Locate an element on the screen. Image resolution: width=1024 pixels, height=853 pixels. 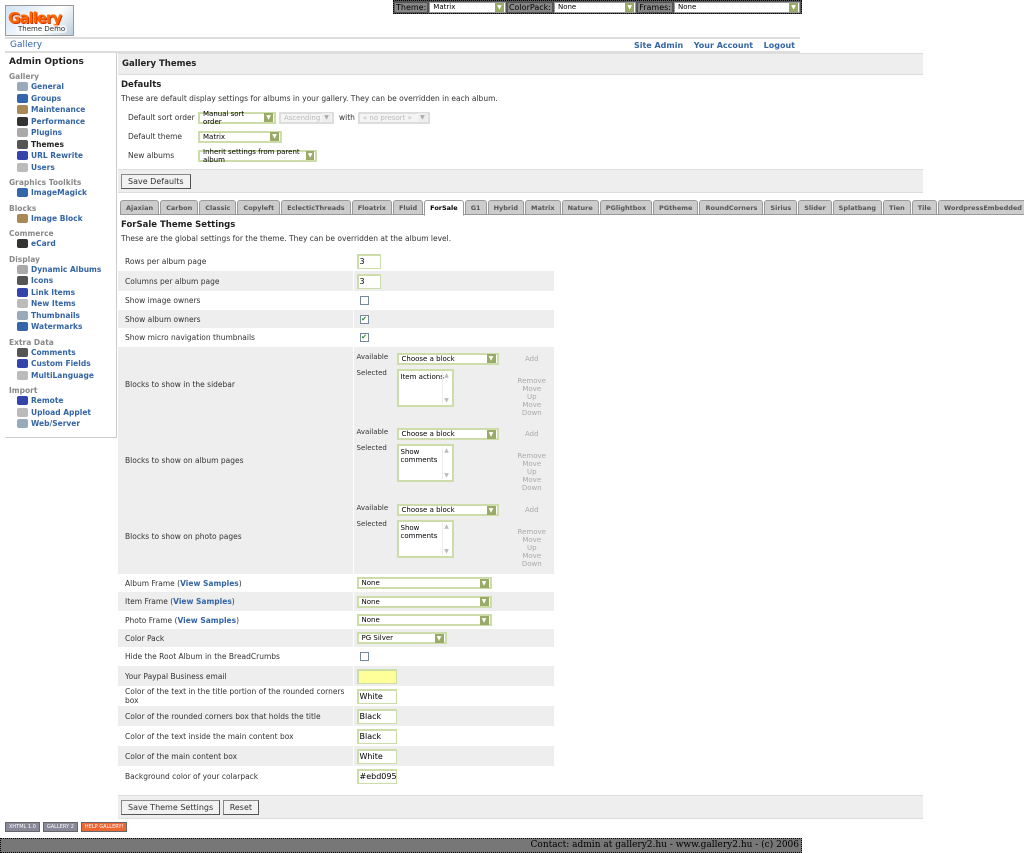
gallery-badge: GALLERY 2 is located at coordinates (60, 827).